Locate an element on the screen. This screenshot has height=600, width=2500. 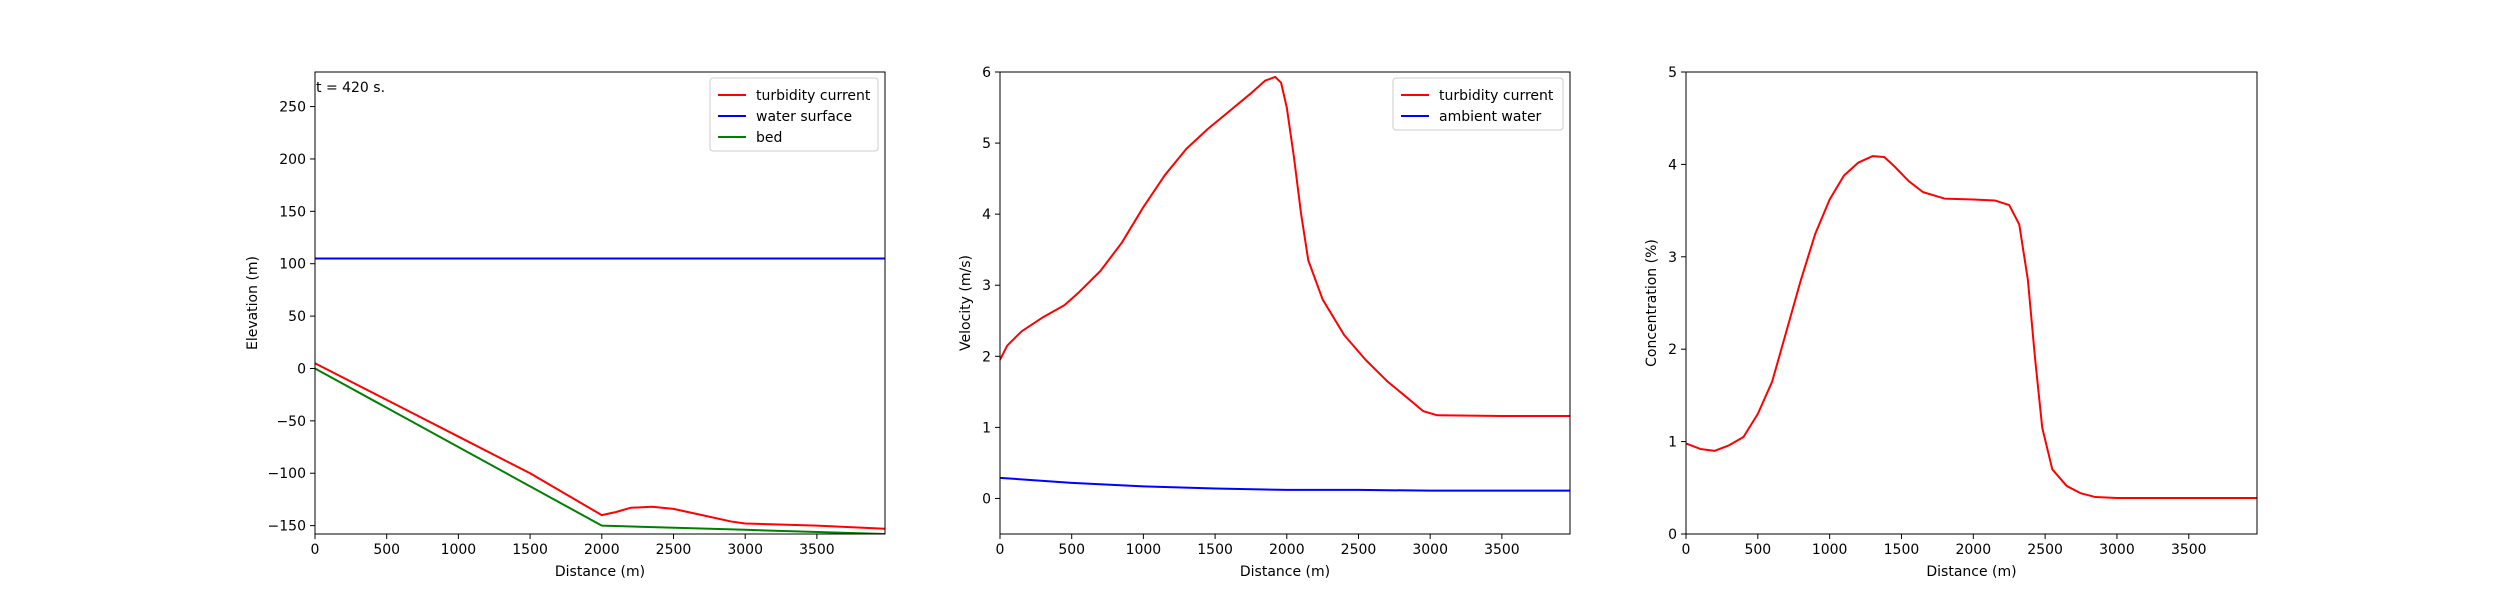
y-axis-label: Concentration (%) is located at coordinates (1652, 303).